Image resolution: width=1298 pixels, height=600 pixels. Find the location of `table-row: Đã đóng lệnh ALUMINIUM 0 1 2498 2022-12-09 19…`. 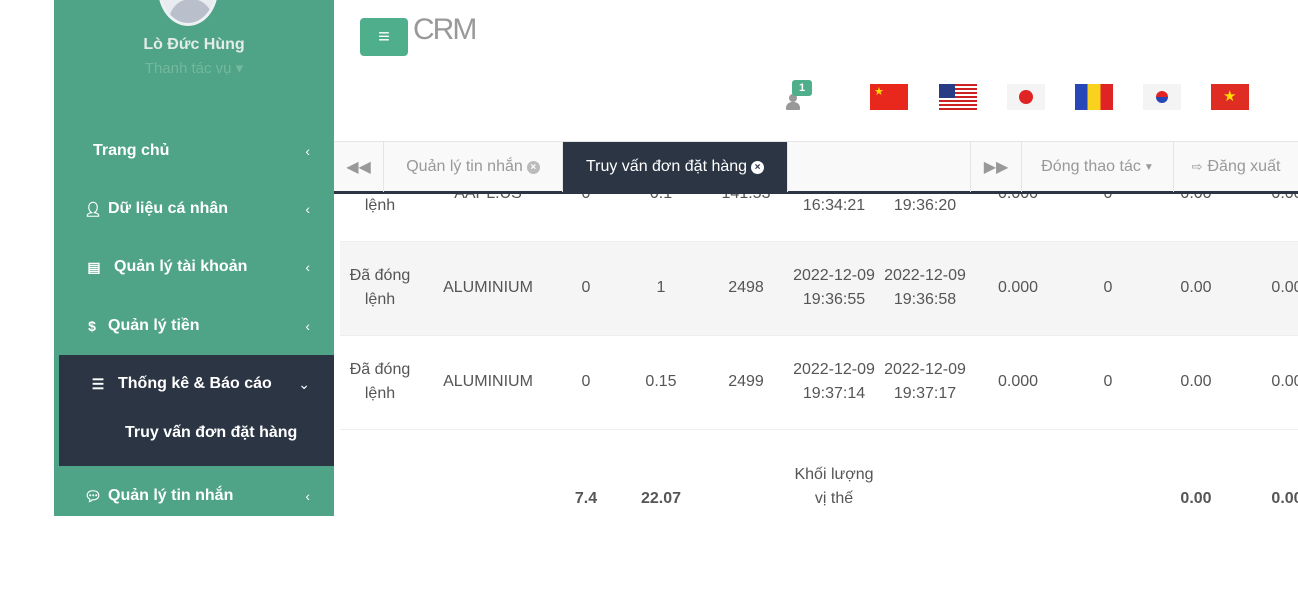

table-row: Đã đóng lệnh ALUMINIUM 0 1 2498 2022-12-09 19… is located at coordinates (819, 288).